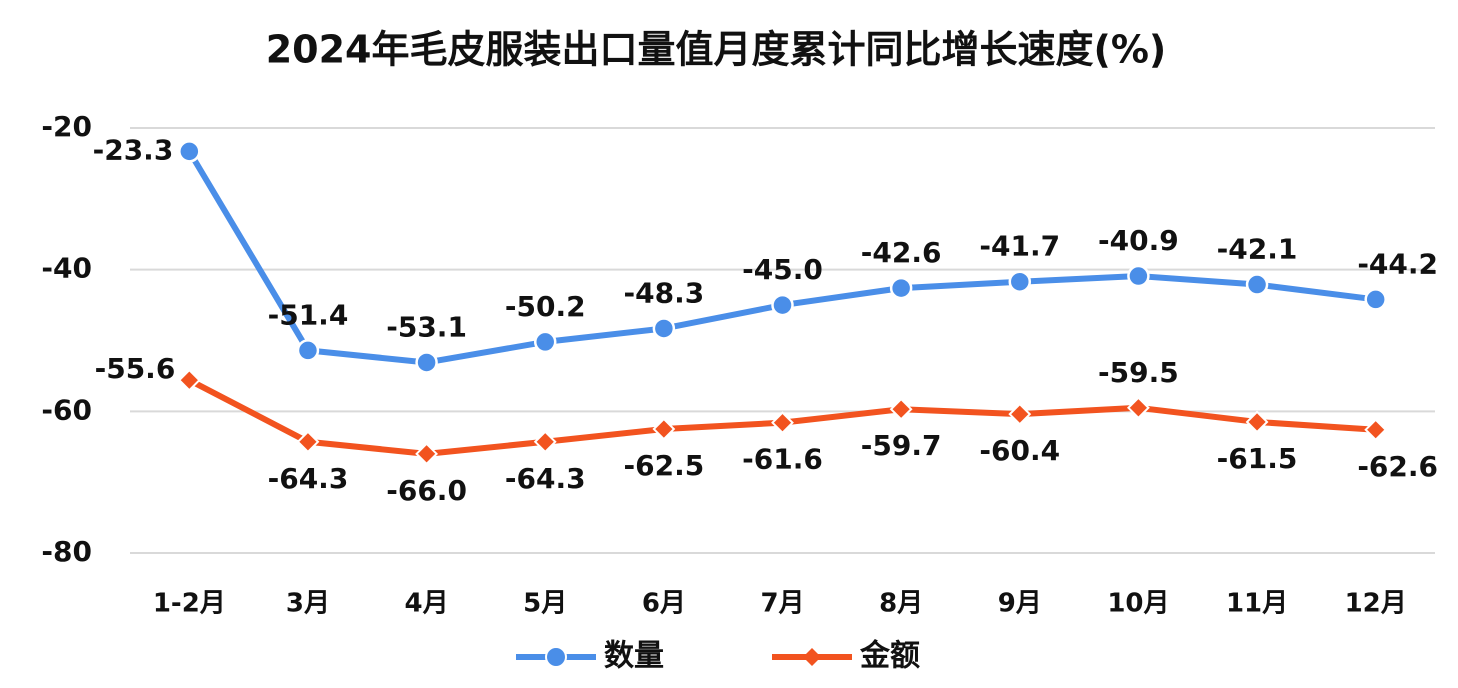 The height and width of the screenshot is (688, 1458). Describe the element at coordinates (66, 268) in the screenshot. I see `y-tick-label: -40` at that location.